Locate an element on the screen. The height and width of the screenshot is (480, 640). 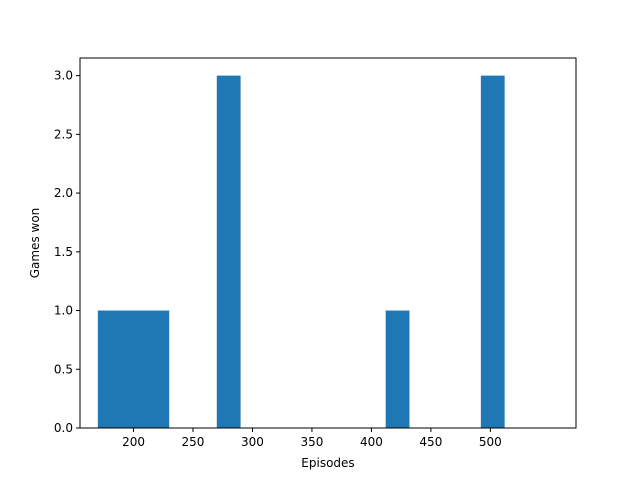
y-axis-ticks: 0.0 0.5 1.0 1.5 2.0 2.5 3.0 is located at coordinates (67, 252).